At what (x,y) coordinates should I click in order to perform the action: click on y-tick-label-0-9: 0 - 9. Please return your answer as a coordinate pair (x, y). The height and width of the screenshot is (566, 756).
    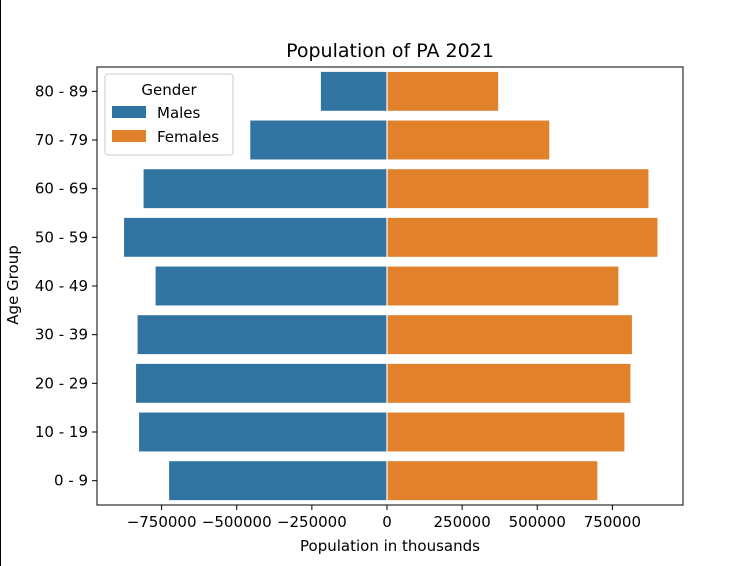
    Looking at the image, I should click on (71, 481).